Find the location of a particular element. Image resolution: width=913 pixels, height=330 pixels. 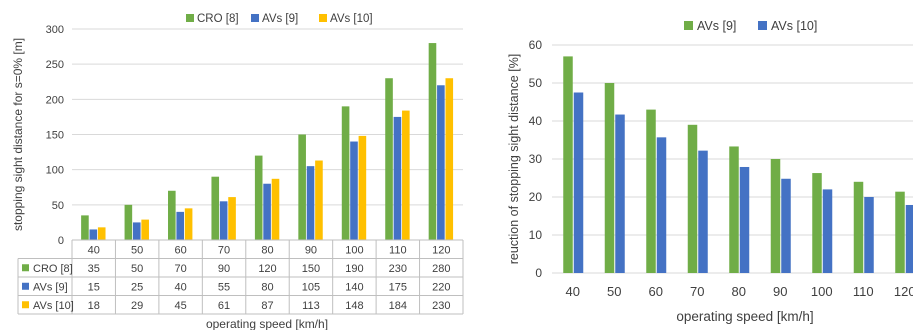

table-cell: 184 is located at coordinates (398, 306).